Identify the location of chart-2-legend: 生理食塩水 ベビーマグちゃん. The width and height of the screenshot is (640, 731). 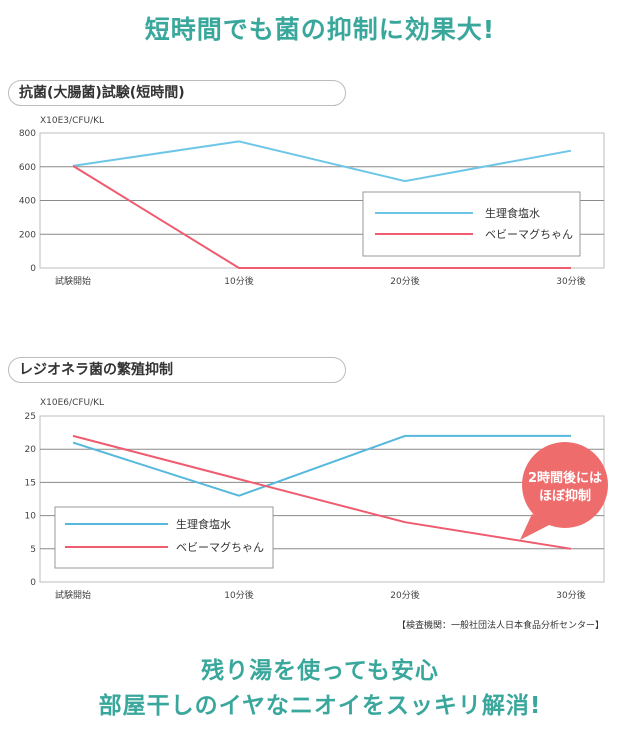
(164, 537).